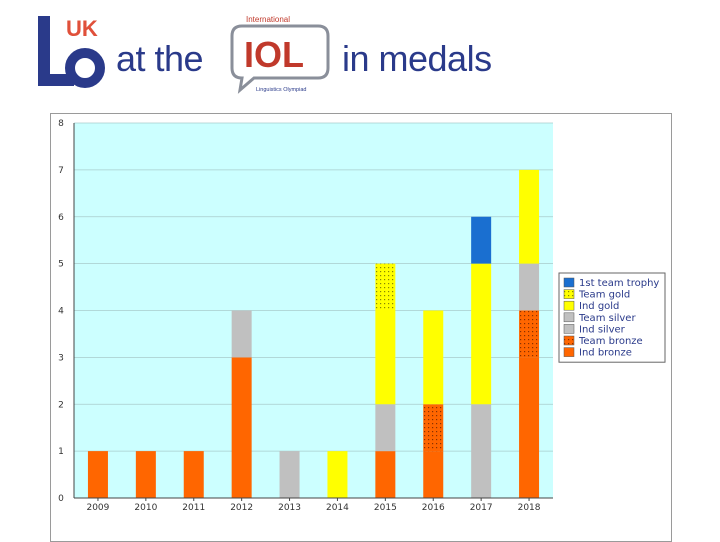 Image resolution: width=720 pixels, height=542 pixels. What do you see at coordinates (193, 508) in the screenshot?
I see `x-tick-label: 2011` at bounding box center [193, 508].